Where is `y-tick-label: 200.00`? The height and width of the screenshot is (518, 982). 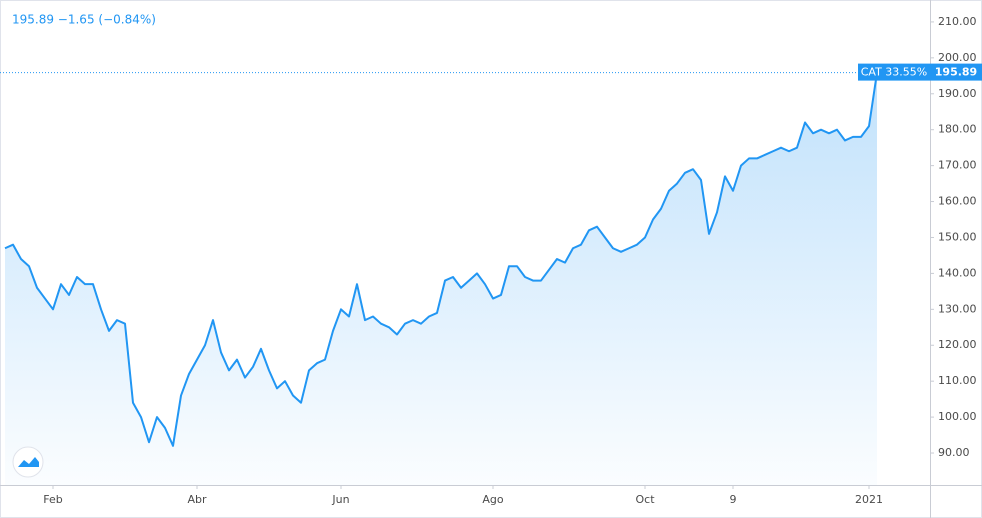
y-tick-label: 200.00 is located at coordinates (957, 57).